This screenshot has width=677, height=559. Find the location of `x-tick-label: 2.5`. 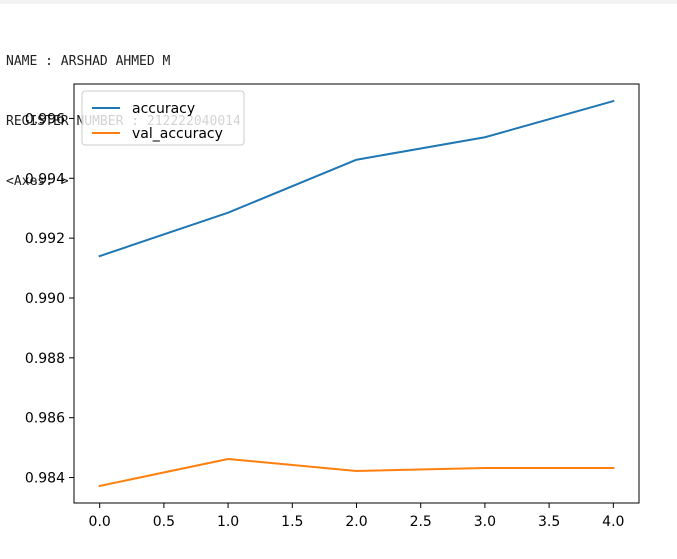

x-tick-label: 2.5 is located at coordinates (421, 522).